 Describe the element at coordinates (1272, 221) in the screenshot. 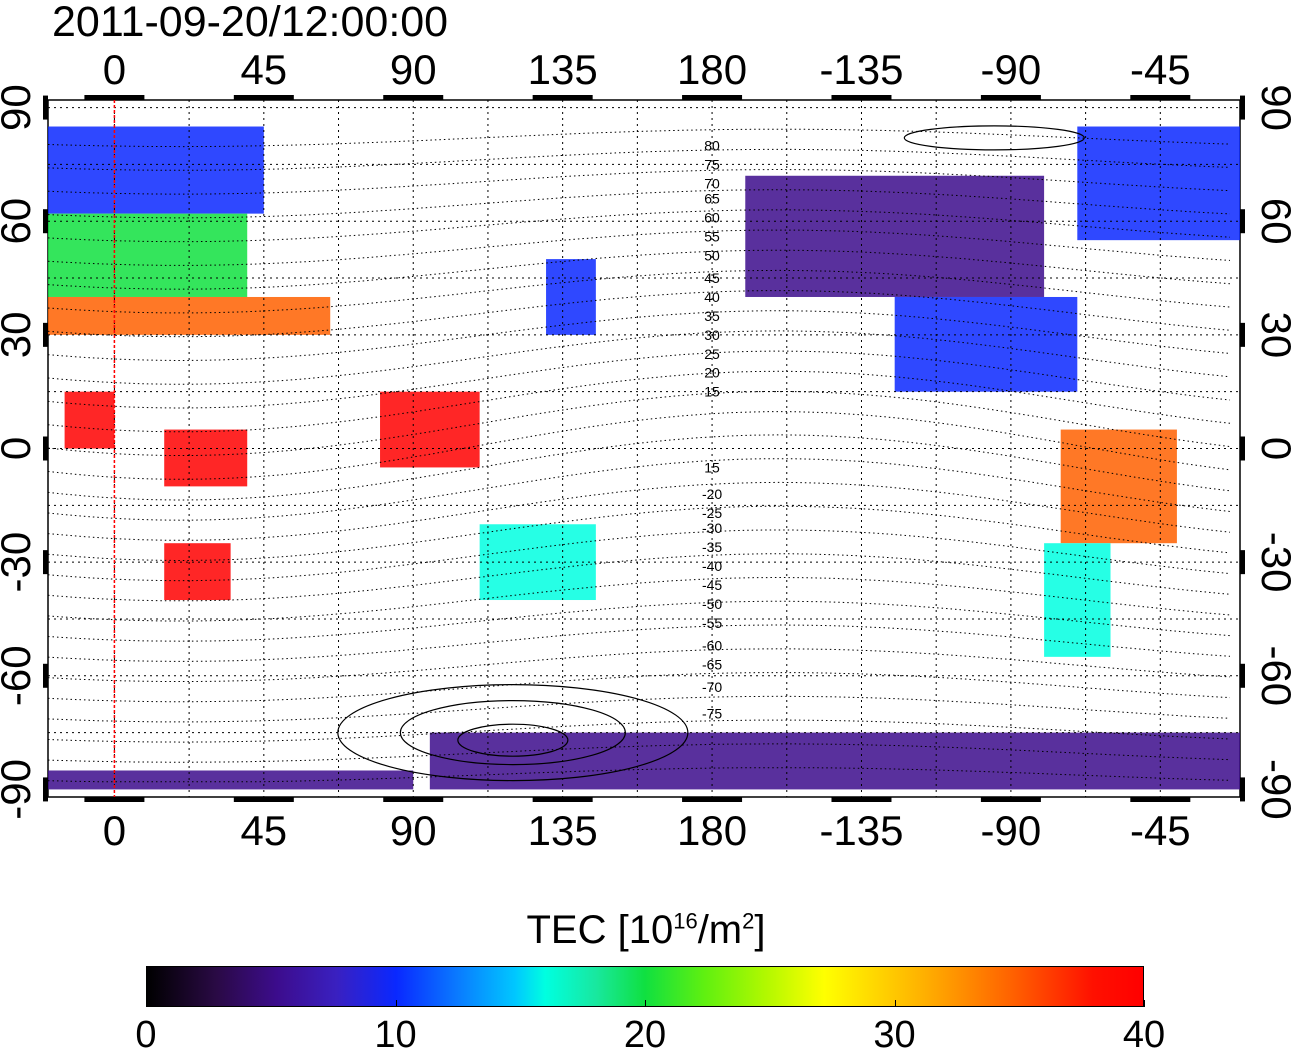

I see `lat-label-right: 60` at that location.